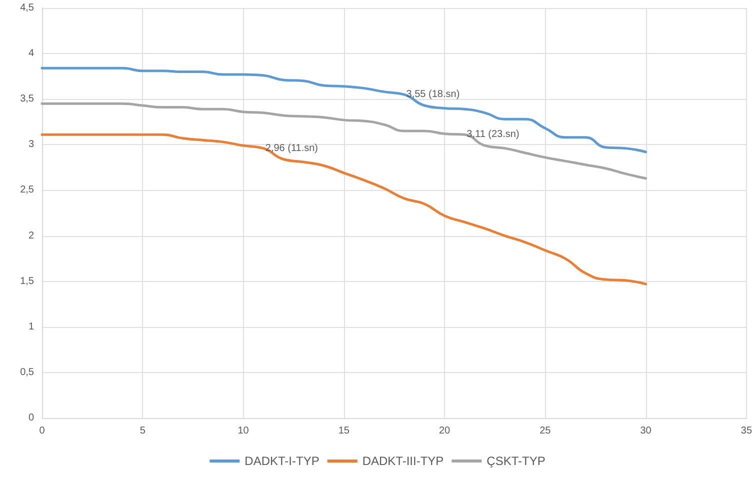 This screenshot has width=755, height=480. Describe the element at coordinates (31, 144) in the screenshot. I see `y-tick-label: 3` at that location.